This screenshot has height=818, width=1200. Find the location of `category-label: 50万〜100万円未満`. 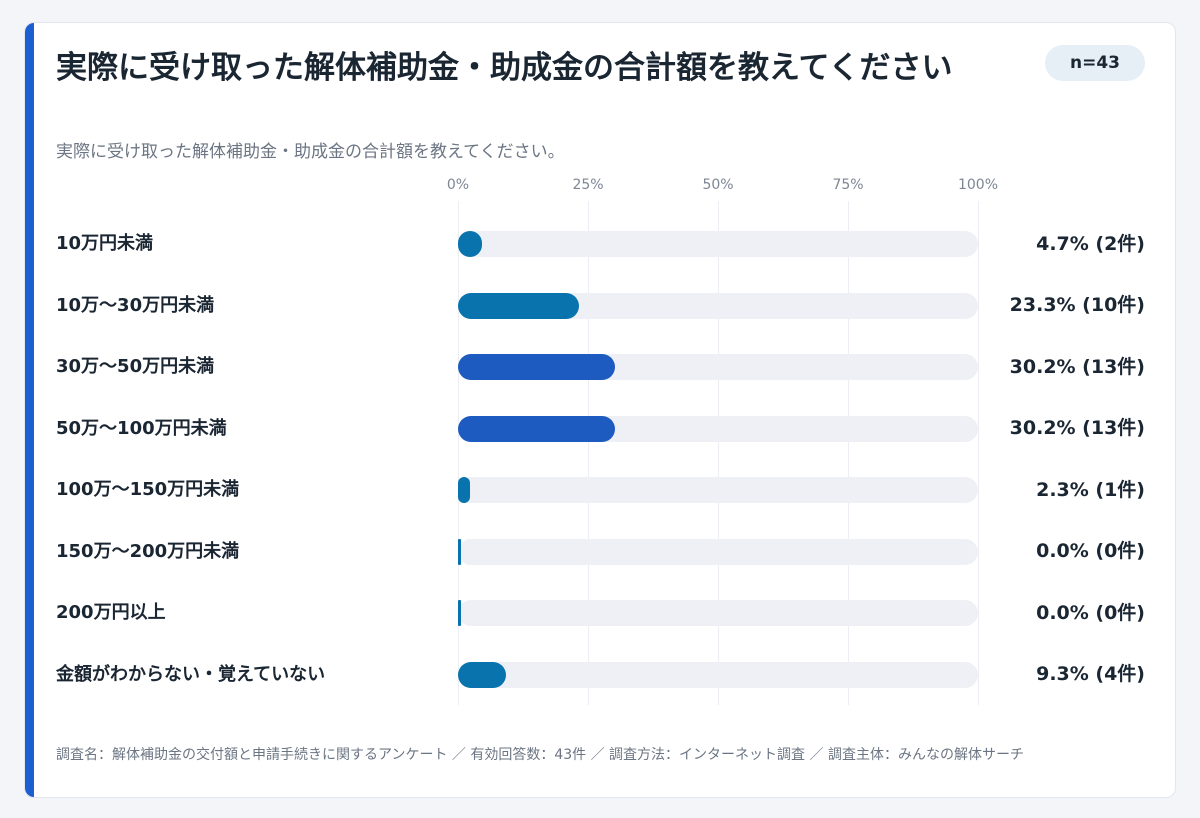

category-label: 50万〜100万円未満 is located at coordinates (141, 428).